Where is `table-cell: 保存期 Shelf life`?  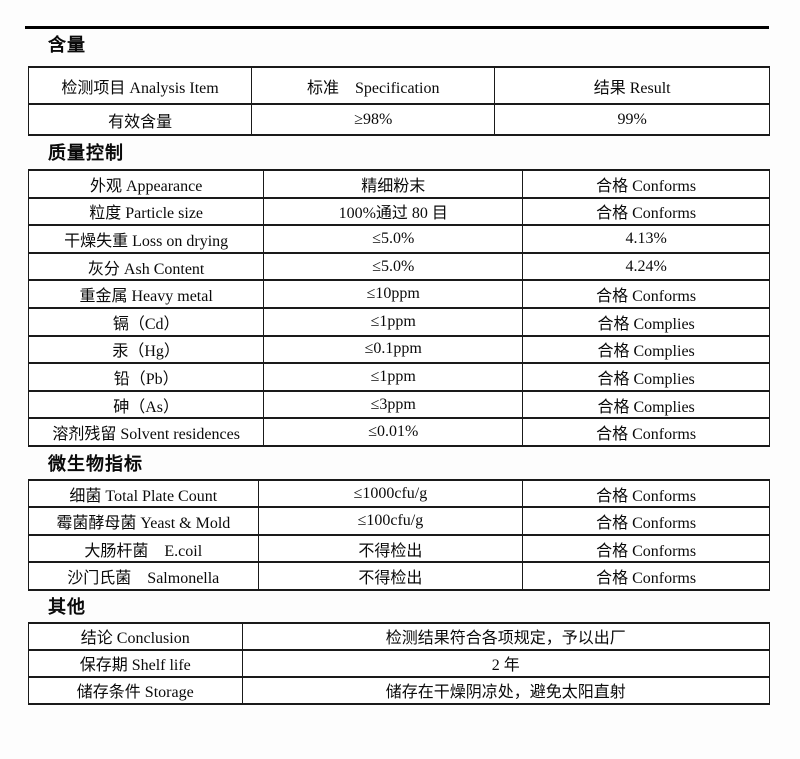 table-cell: 保存期 Shelf life is located at coordinates (135, 663).